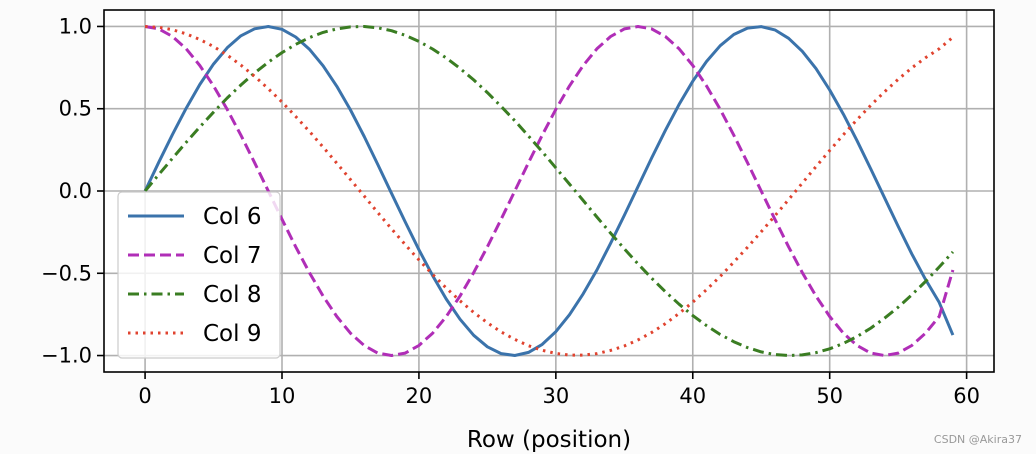 This screenshot has height=454, width=1036. What do you see at coordinates (144, 396) in the screenshot?
I see `x-tick-label: 0` at bounding box center [144, 396].